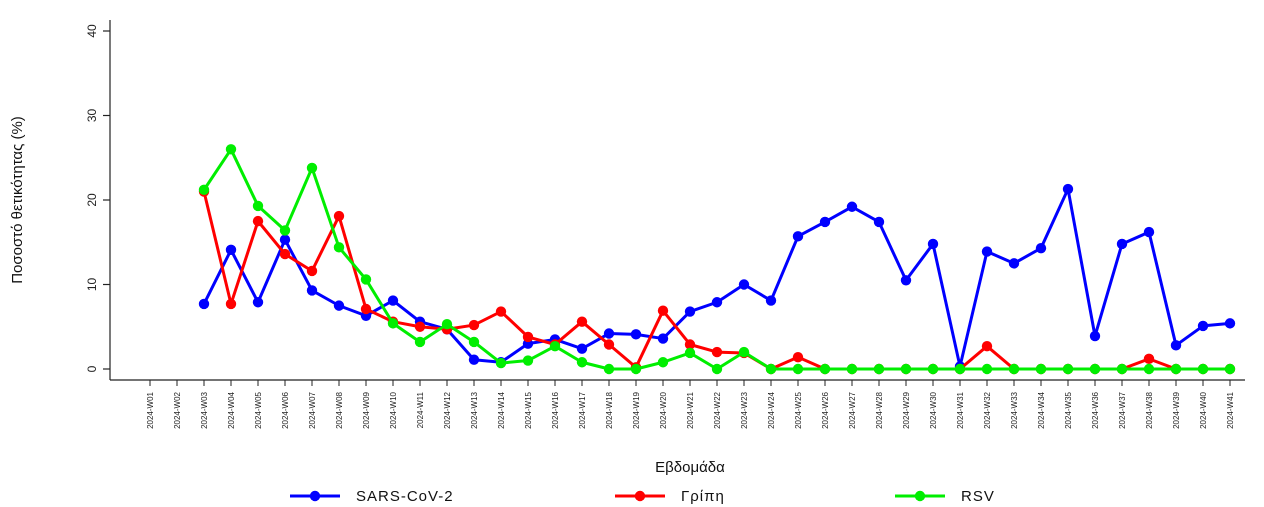 The width and height of the screenshot is (1264, 507). What do you see at coordinates (92, 285) in the screenshot?
I see `y-tick-label: 10` at bounding box center [92, 285].